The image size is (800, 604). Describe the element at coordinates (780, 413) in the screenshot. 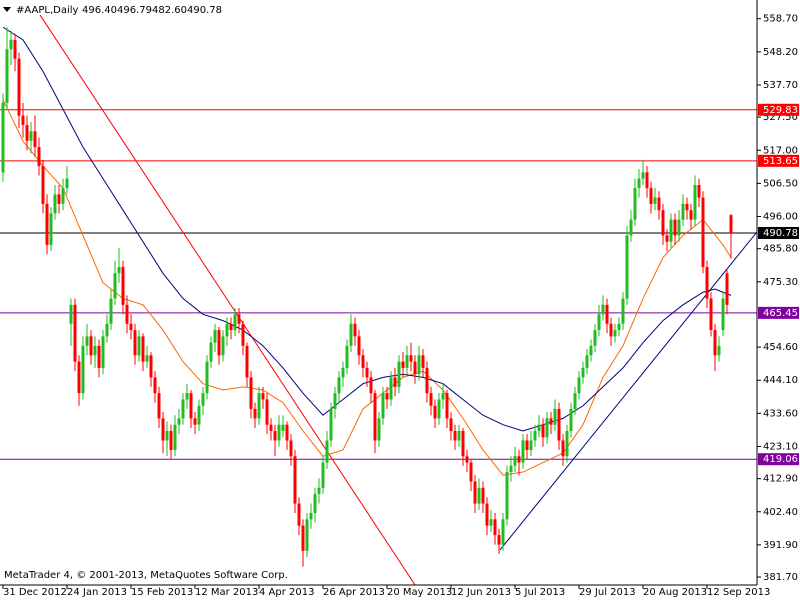

I see `y-tick-label: 433.60` at that location.